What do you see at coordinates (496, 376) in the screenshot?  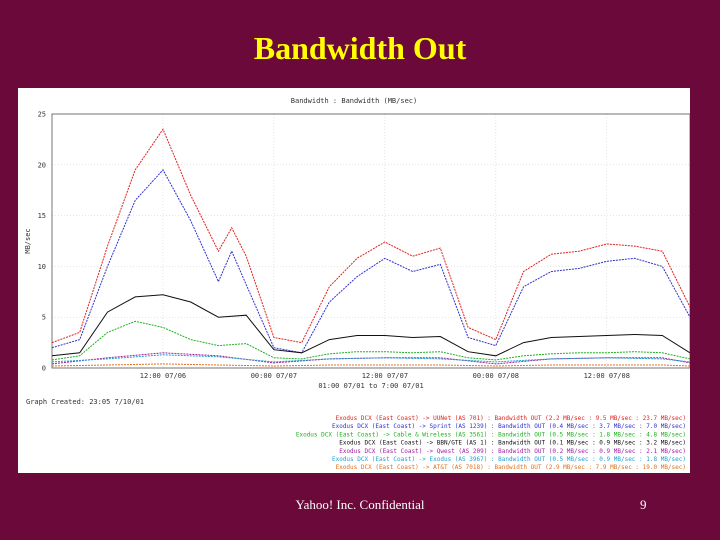 I see `x-tick-label: 00:00 07/08` at bounding box center [496, 376].